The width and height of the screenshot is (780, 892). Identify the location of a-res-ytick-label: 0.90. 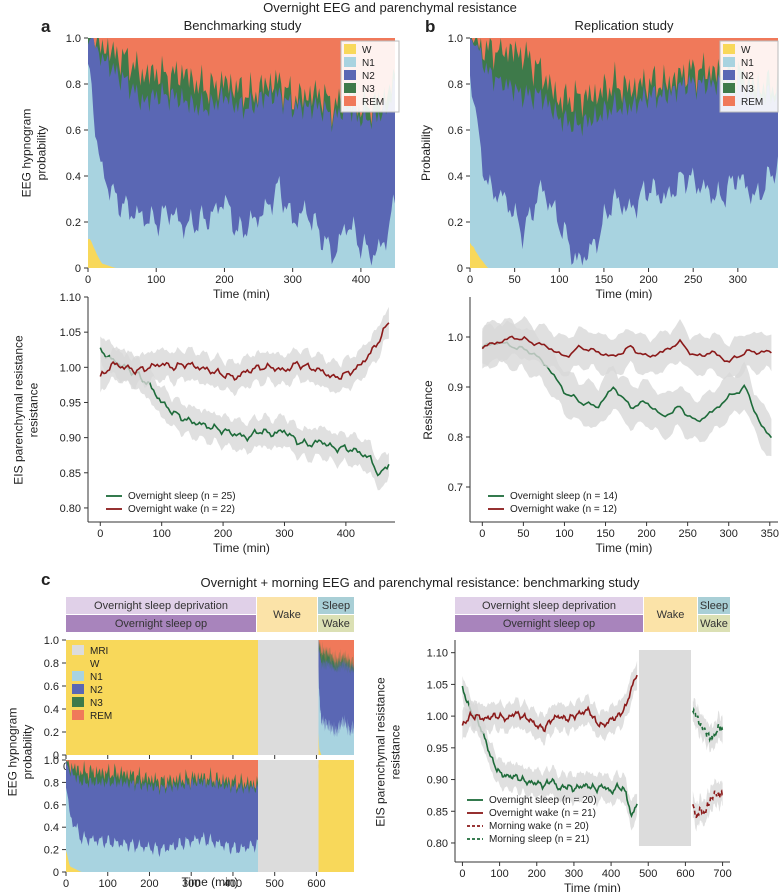
(70, 439).